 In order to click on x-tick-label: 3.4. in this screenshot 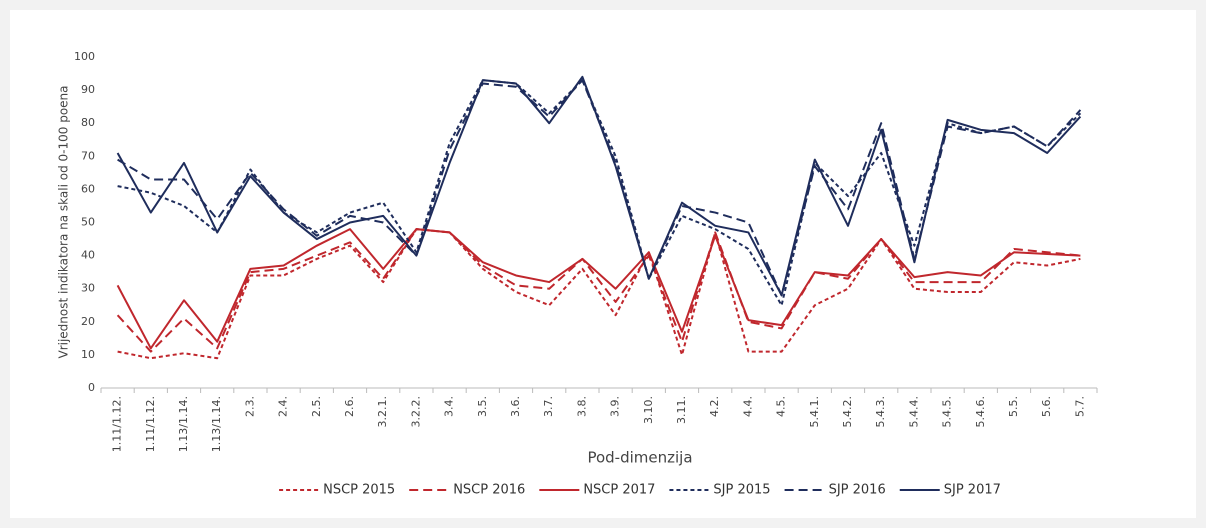, I will do `click(449, 406)`.